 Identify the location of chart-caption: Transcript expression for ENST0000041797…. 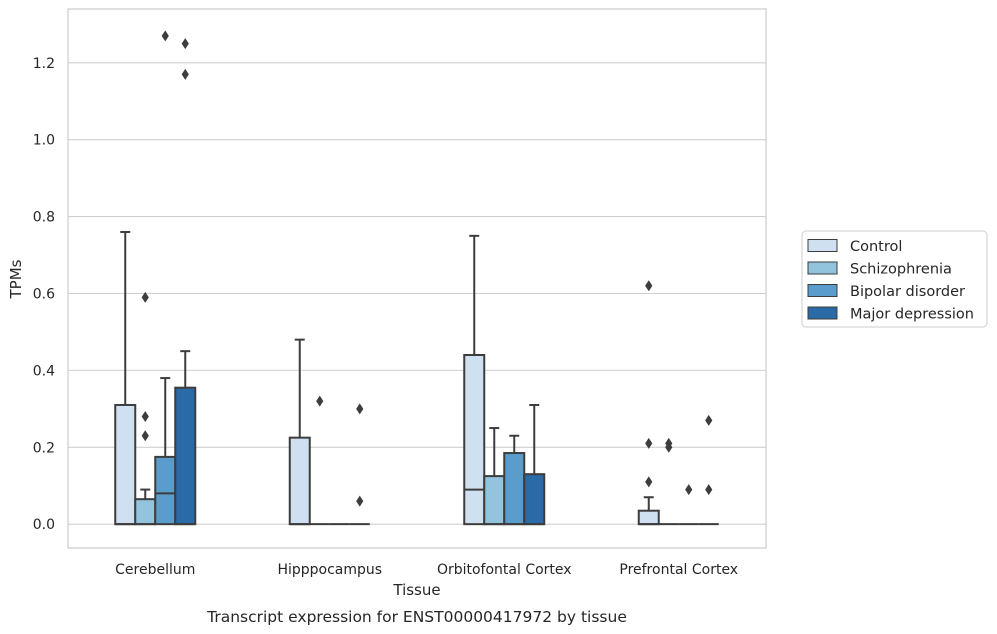
(416, 617).